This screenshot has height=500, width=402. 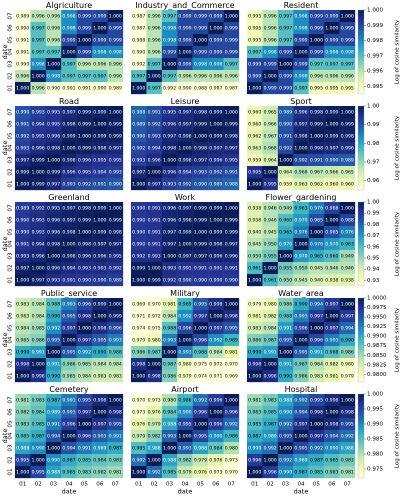 What do you see at coordinates (331, 185) in the screenshot?
I see `cell-label: 0.960` at bounding box center [331, 185].